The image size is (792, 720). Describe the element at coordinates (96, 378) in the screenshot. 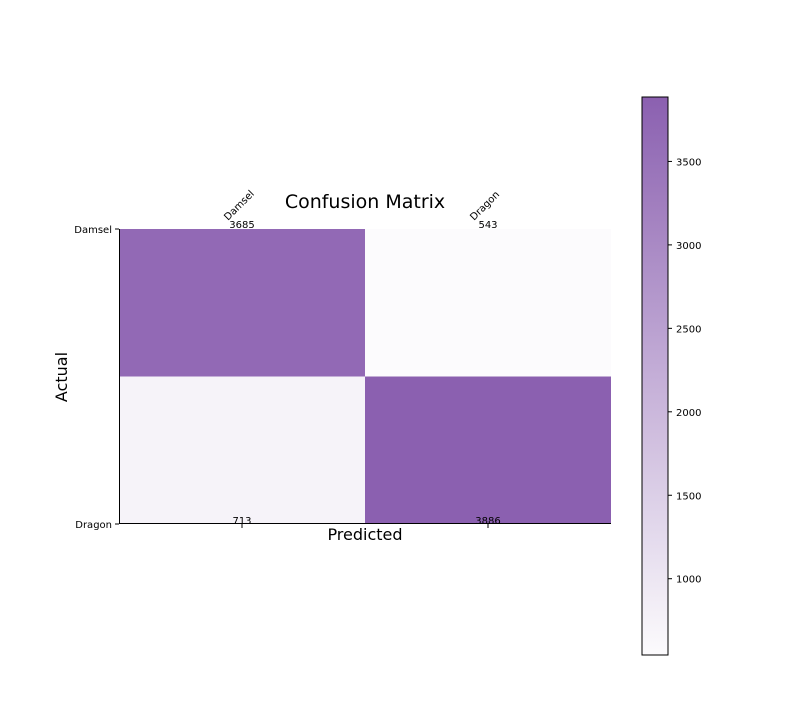

I see `y-tick-labels: Damsel Dragon` at that location.